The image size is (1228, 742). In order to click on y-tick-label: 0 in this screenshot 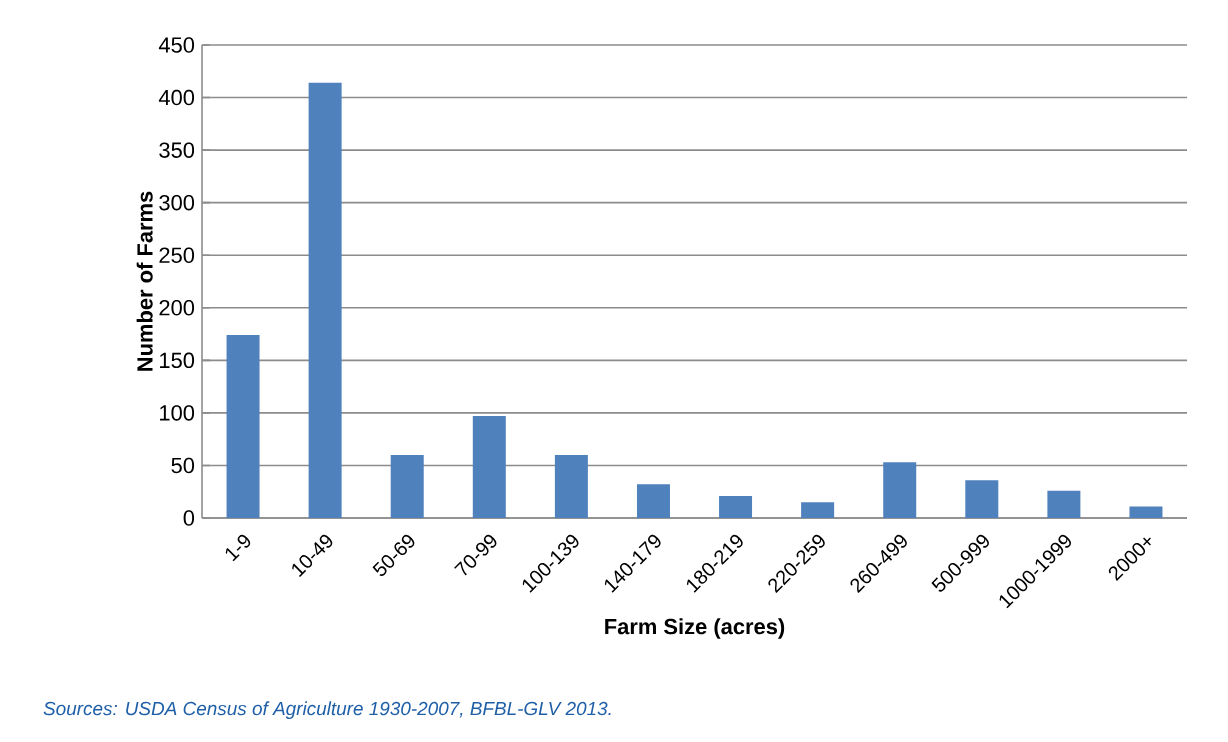, I will do `click(189, 518)`.